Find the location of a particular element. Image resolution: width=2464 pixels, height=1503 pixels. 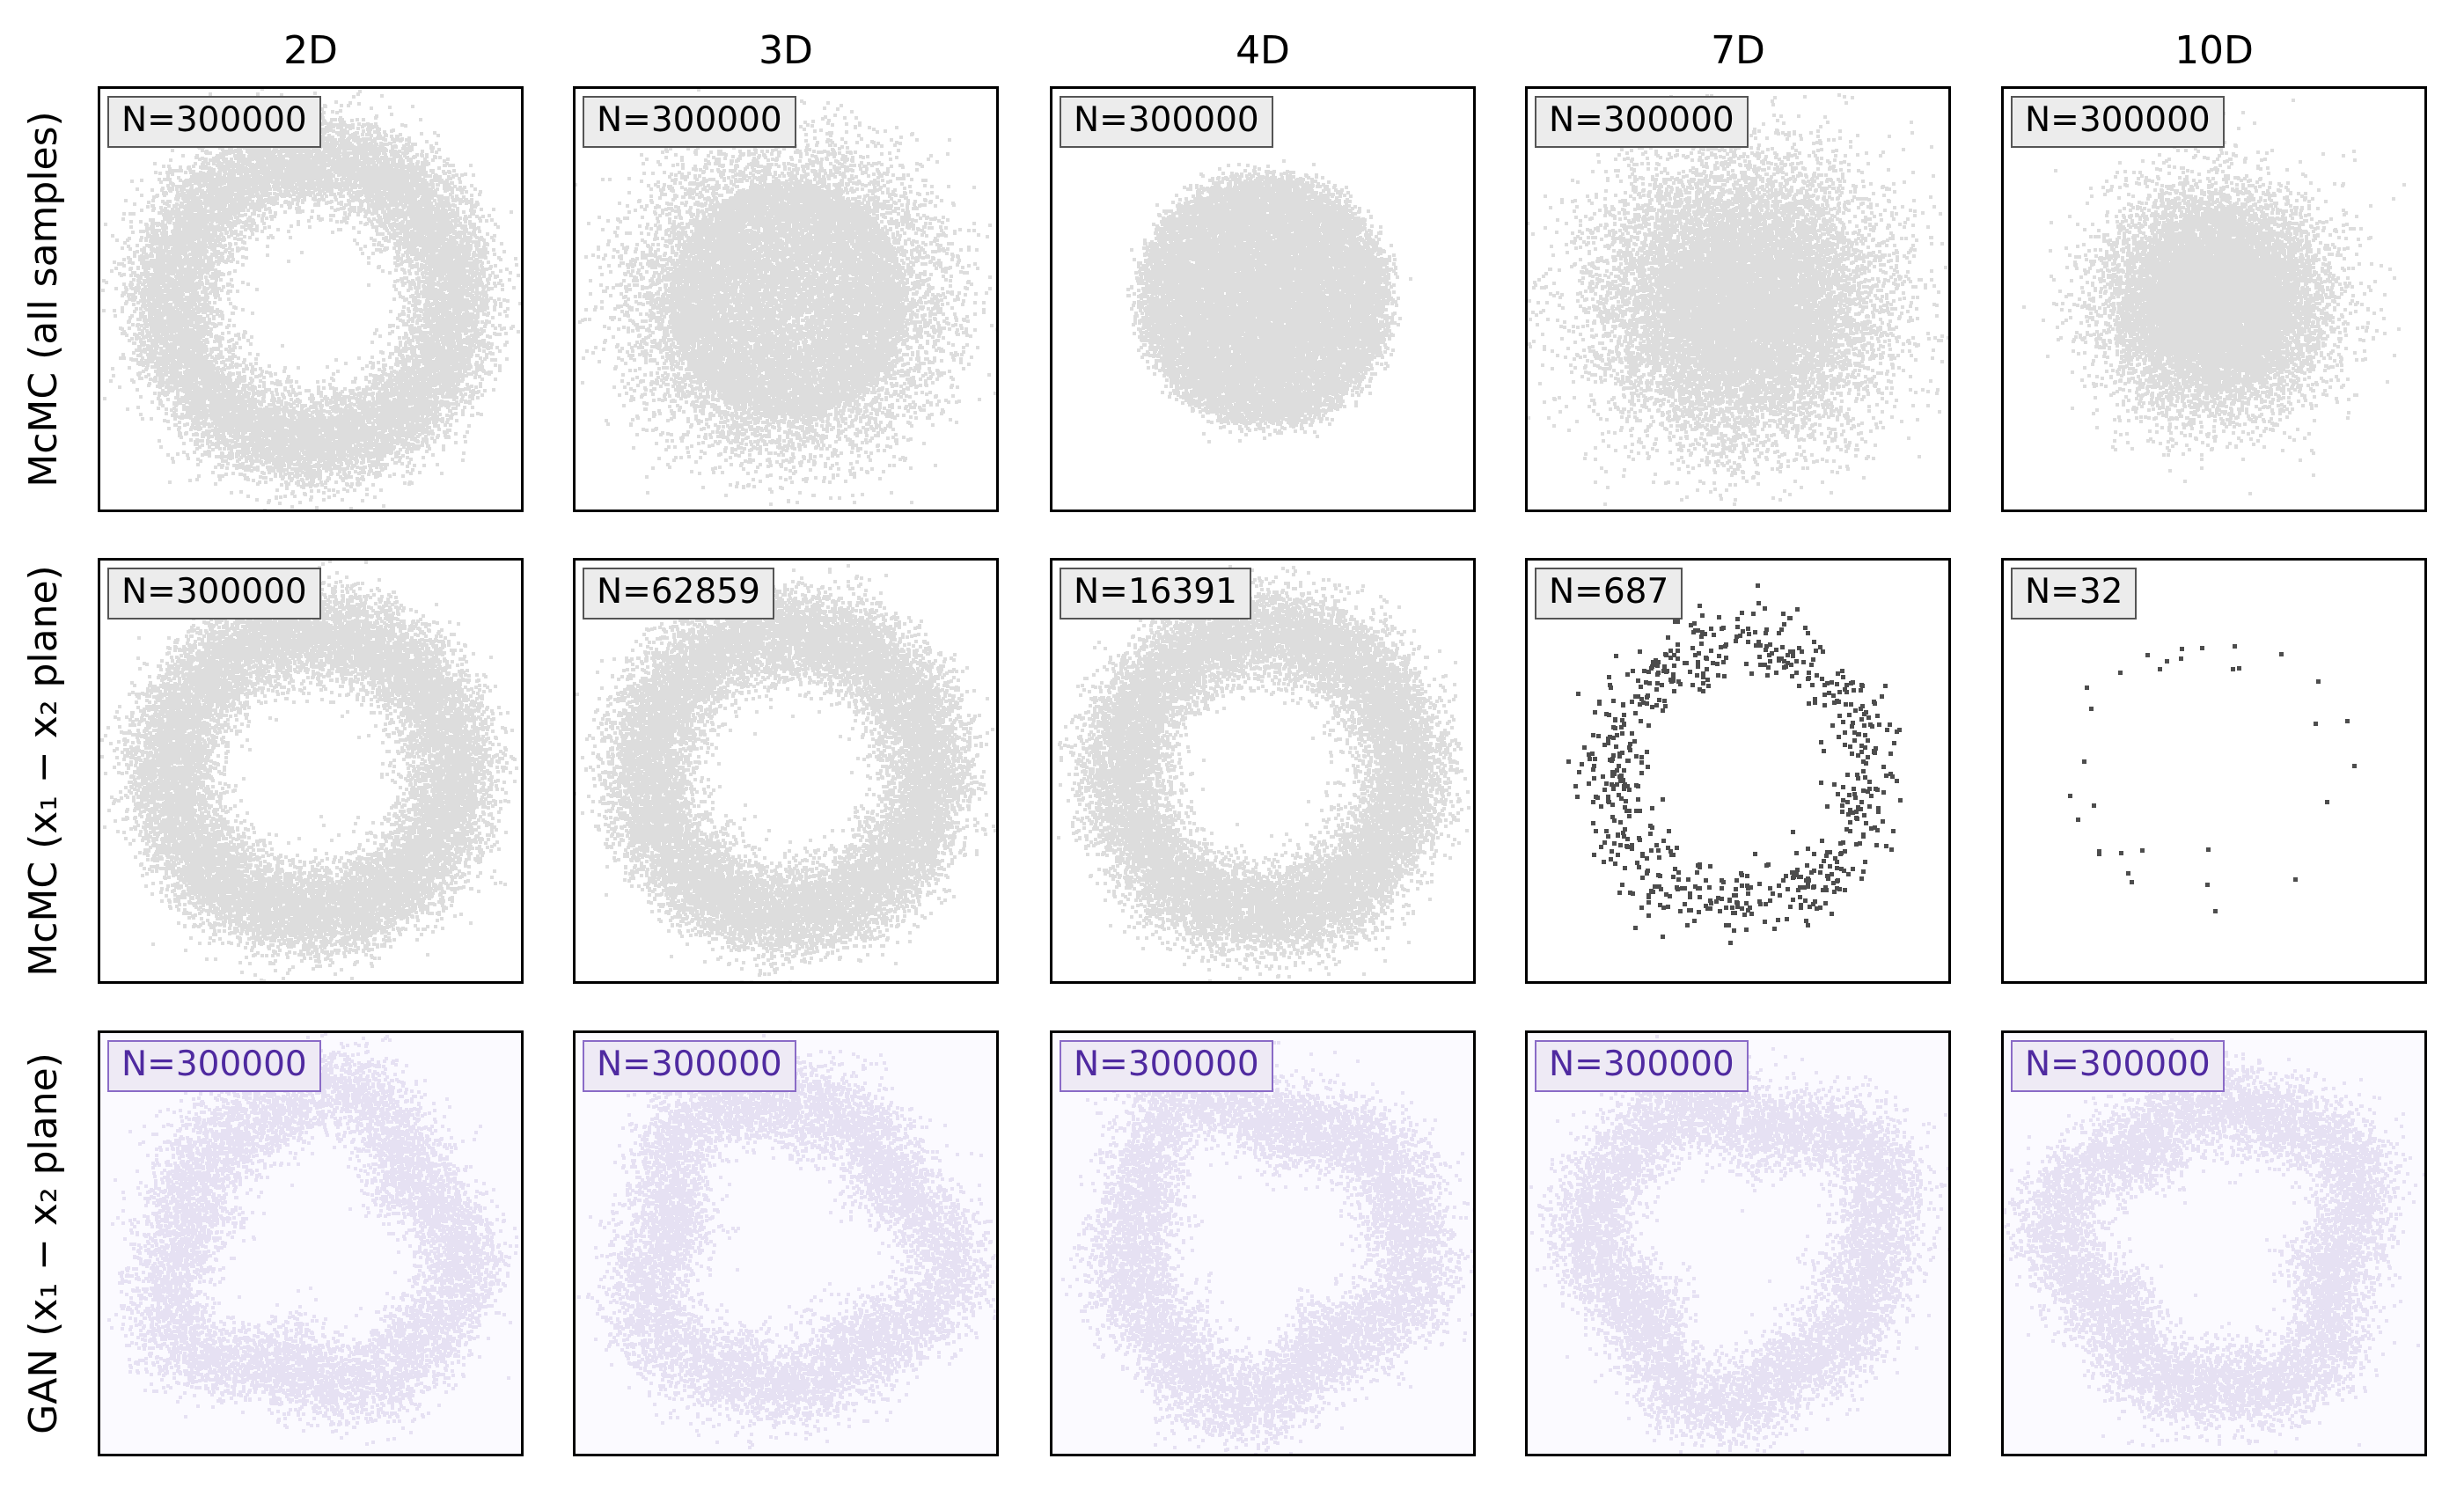

row-title: GAN (x₁ − x₂ plane) is located at coordinates (44, 1243).